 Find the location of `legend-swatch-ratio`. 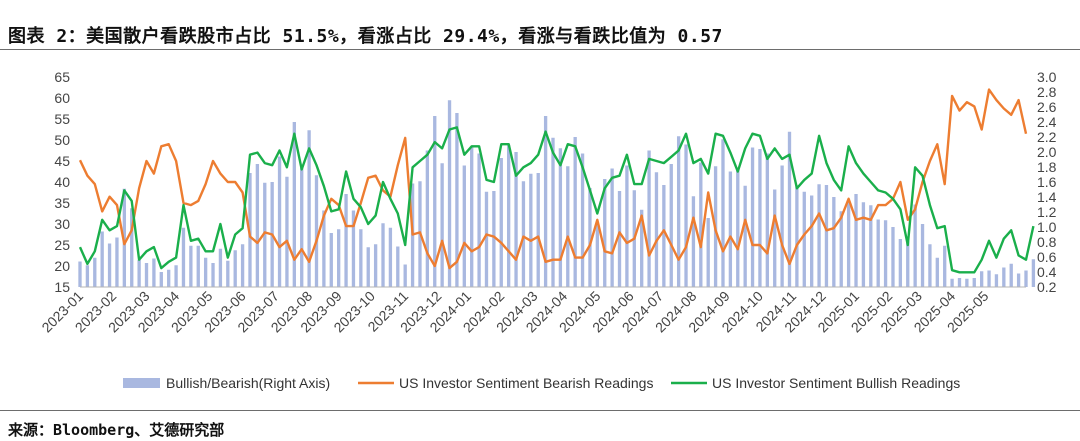

legend-swatch-ratio is located at coordinates (141, 383).